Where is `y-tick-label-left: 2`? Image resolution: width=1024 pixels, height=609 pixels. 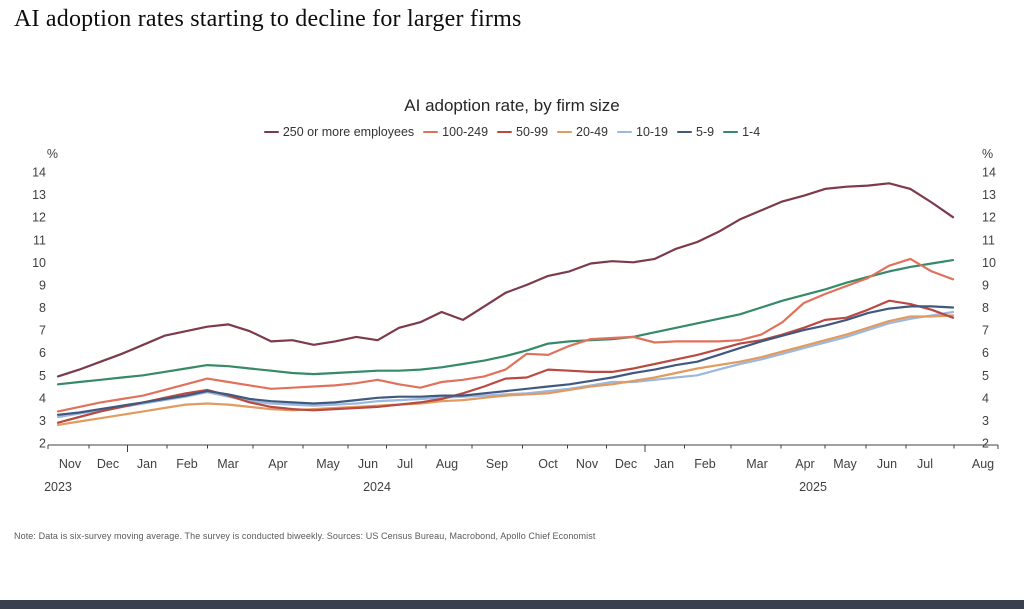 y-tick-label-left: 2 is located at coordinates (42, 444).